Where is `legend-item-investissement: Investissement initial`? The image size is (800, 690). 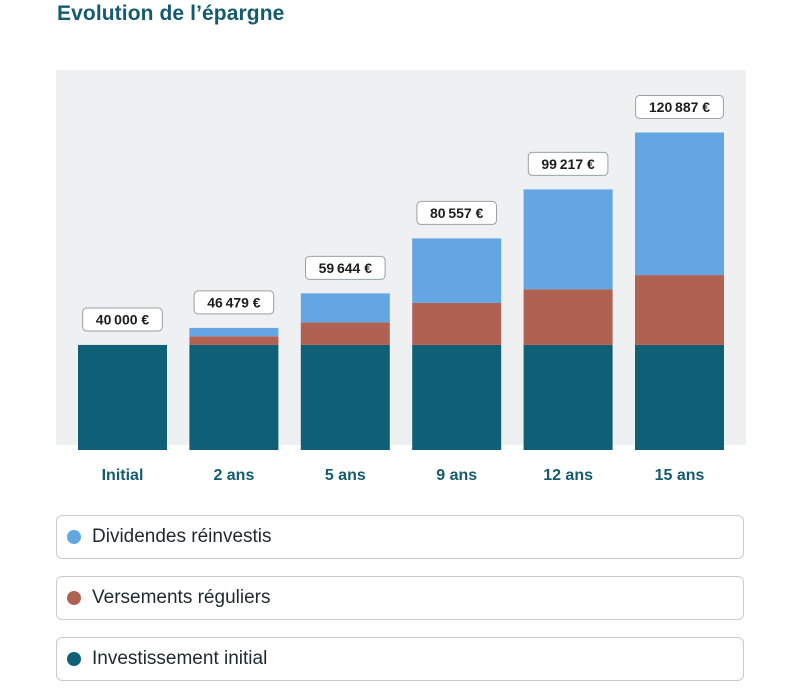 legend-item-investissement: Investissement initial is located at coordinates (400, 659).